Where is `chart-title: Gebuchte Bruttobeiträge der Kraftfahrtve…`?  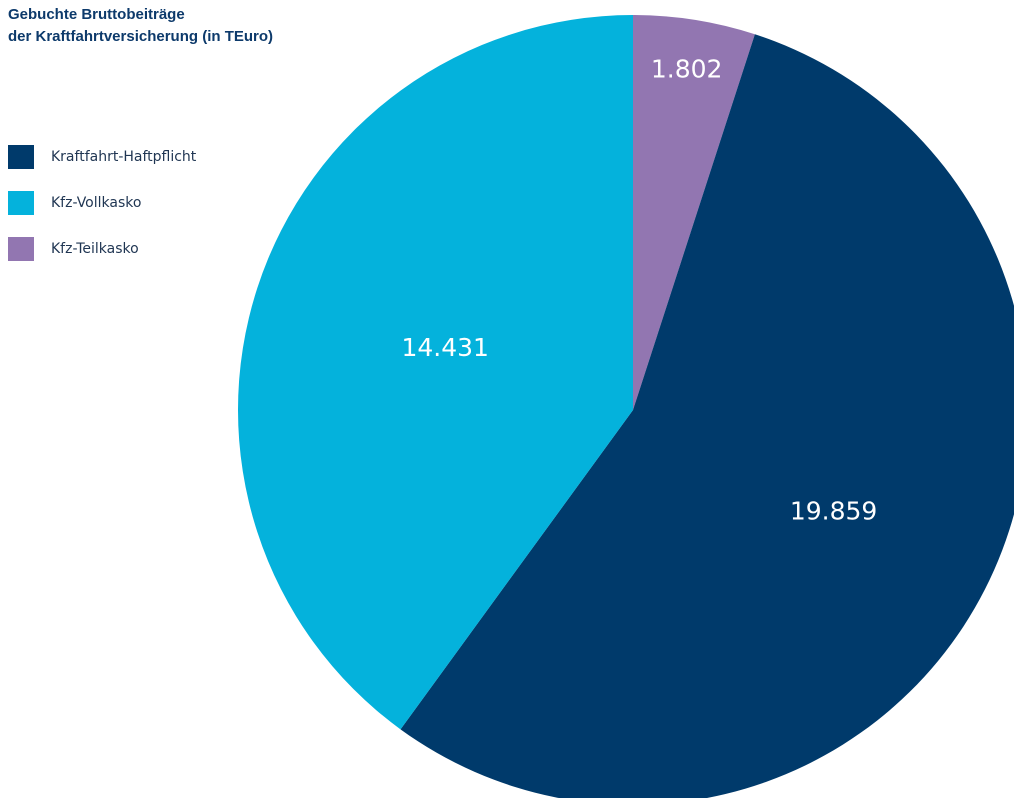
chart-title: Gebuchte Bruttobeiträge der Kraftfahrtve… is located at coordinates (140, 26).